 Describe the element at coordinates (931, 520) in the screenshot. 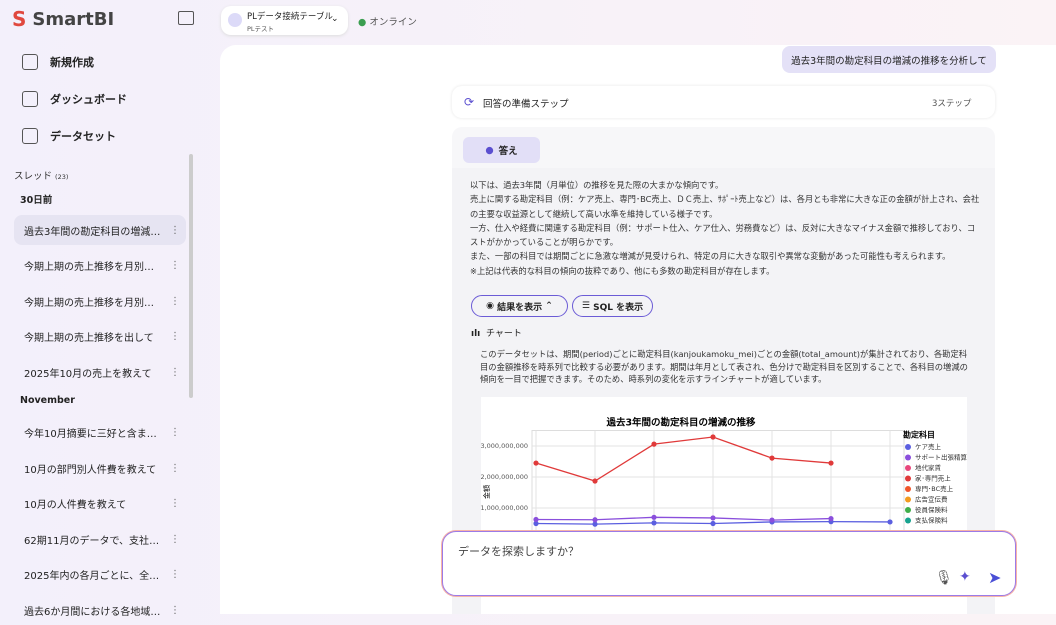

I see `legend-label: 支払保険料` at that location.